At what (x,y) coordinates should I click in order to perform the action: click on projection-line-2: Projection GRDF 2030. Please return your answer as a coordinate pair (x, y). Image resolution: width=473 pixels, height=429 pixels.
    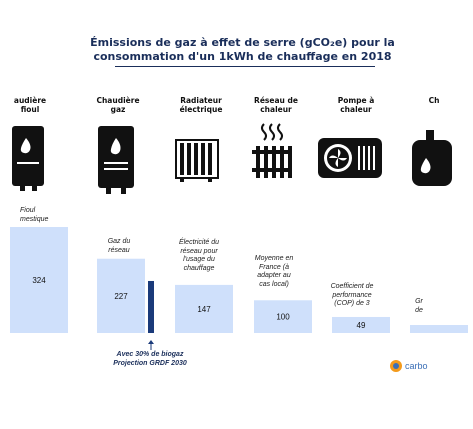
    Looking at the image, I should click on (150, 363).